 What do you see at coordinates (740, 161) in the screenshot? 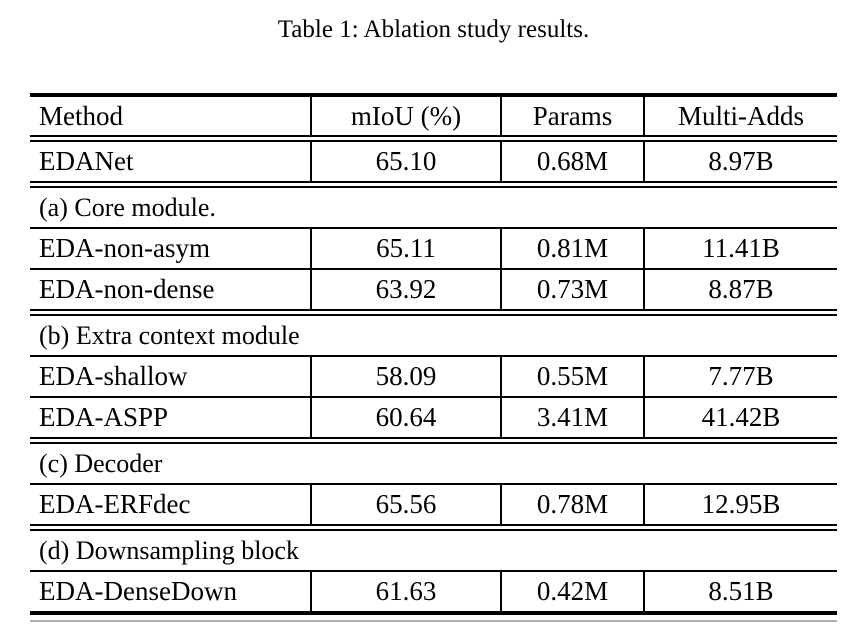
I see `multi-adds-cell: 8.97B` at bounding box center [740, 161].